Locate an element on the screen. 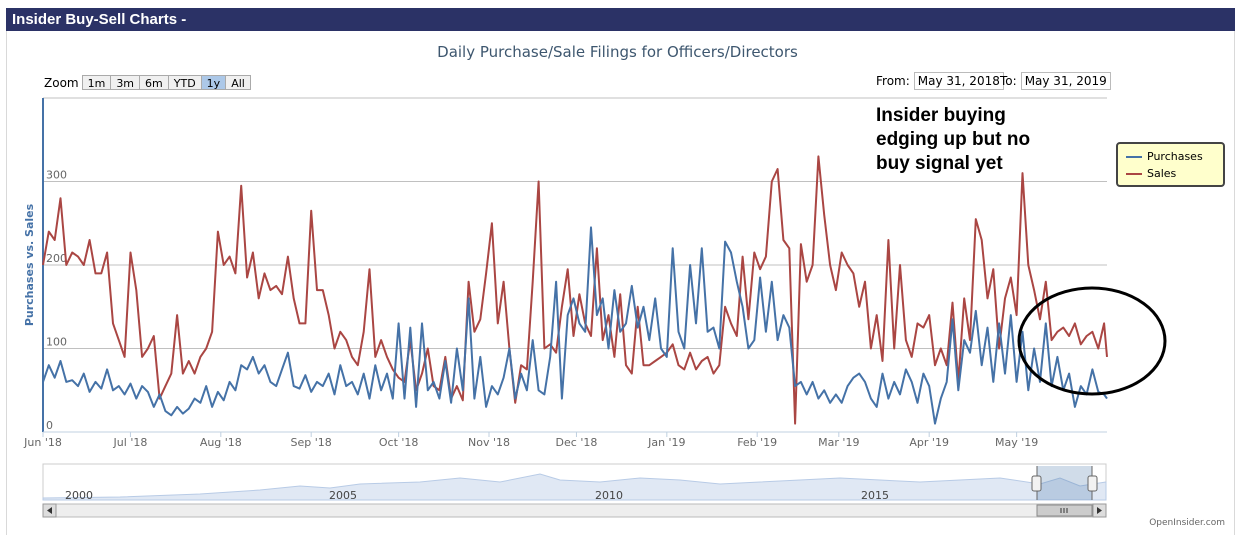  legend-item-purchases: Purchases is located at coordinates (1174, 156).